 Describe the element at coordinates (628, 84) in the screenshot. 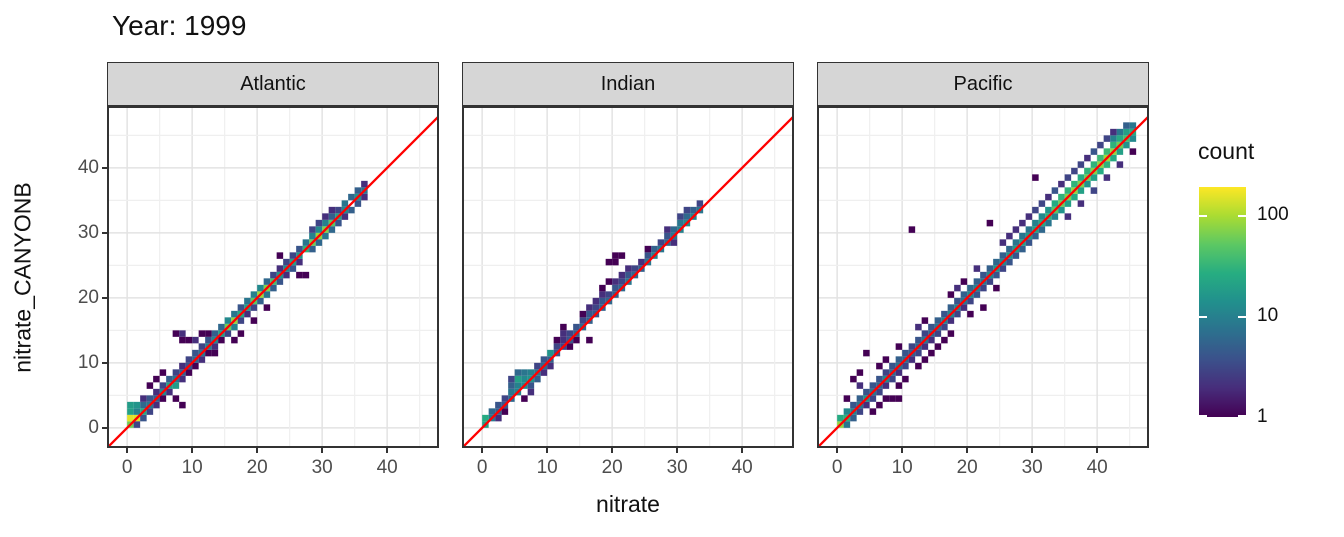

I see `facet-strip-indian: Indian` at that location.